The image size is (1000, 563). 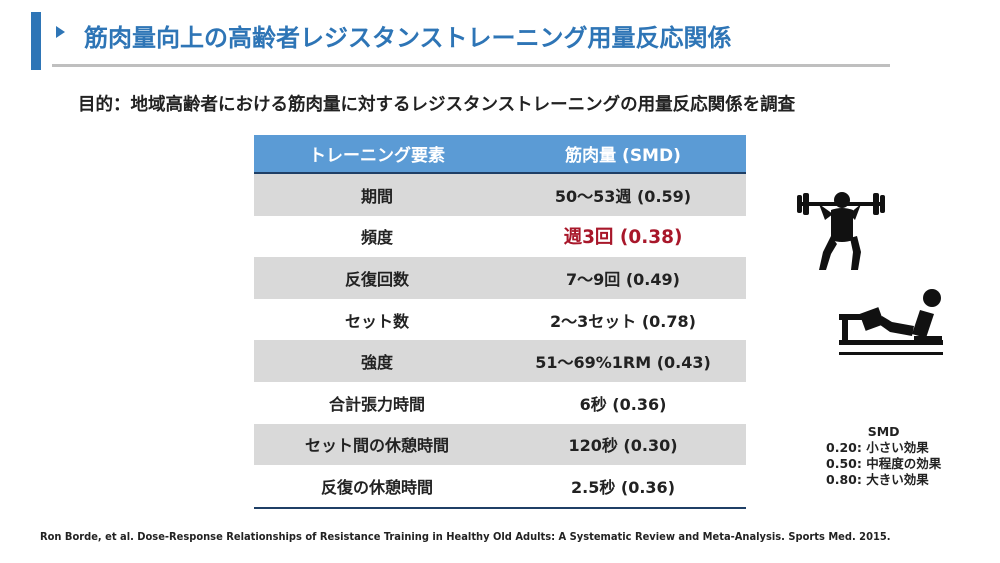 I want to click on row-value: 6秒 (0.36), so click(x=623, y=404).